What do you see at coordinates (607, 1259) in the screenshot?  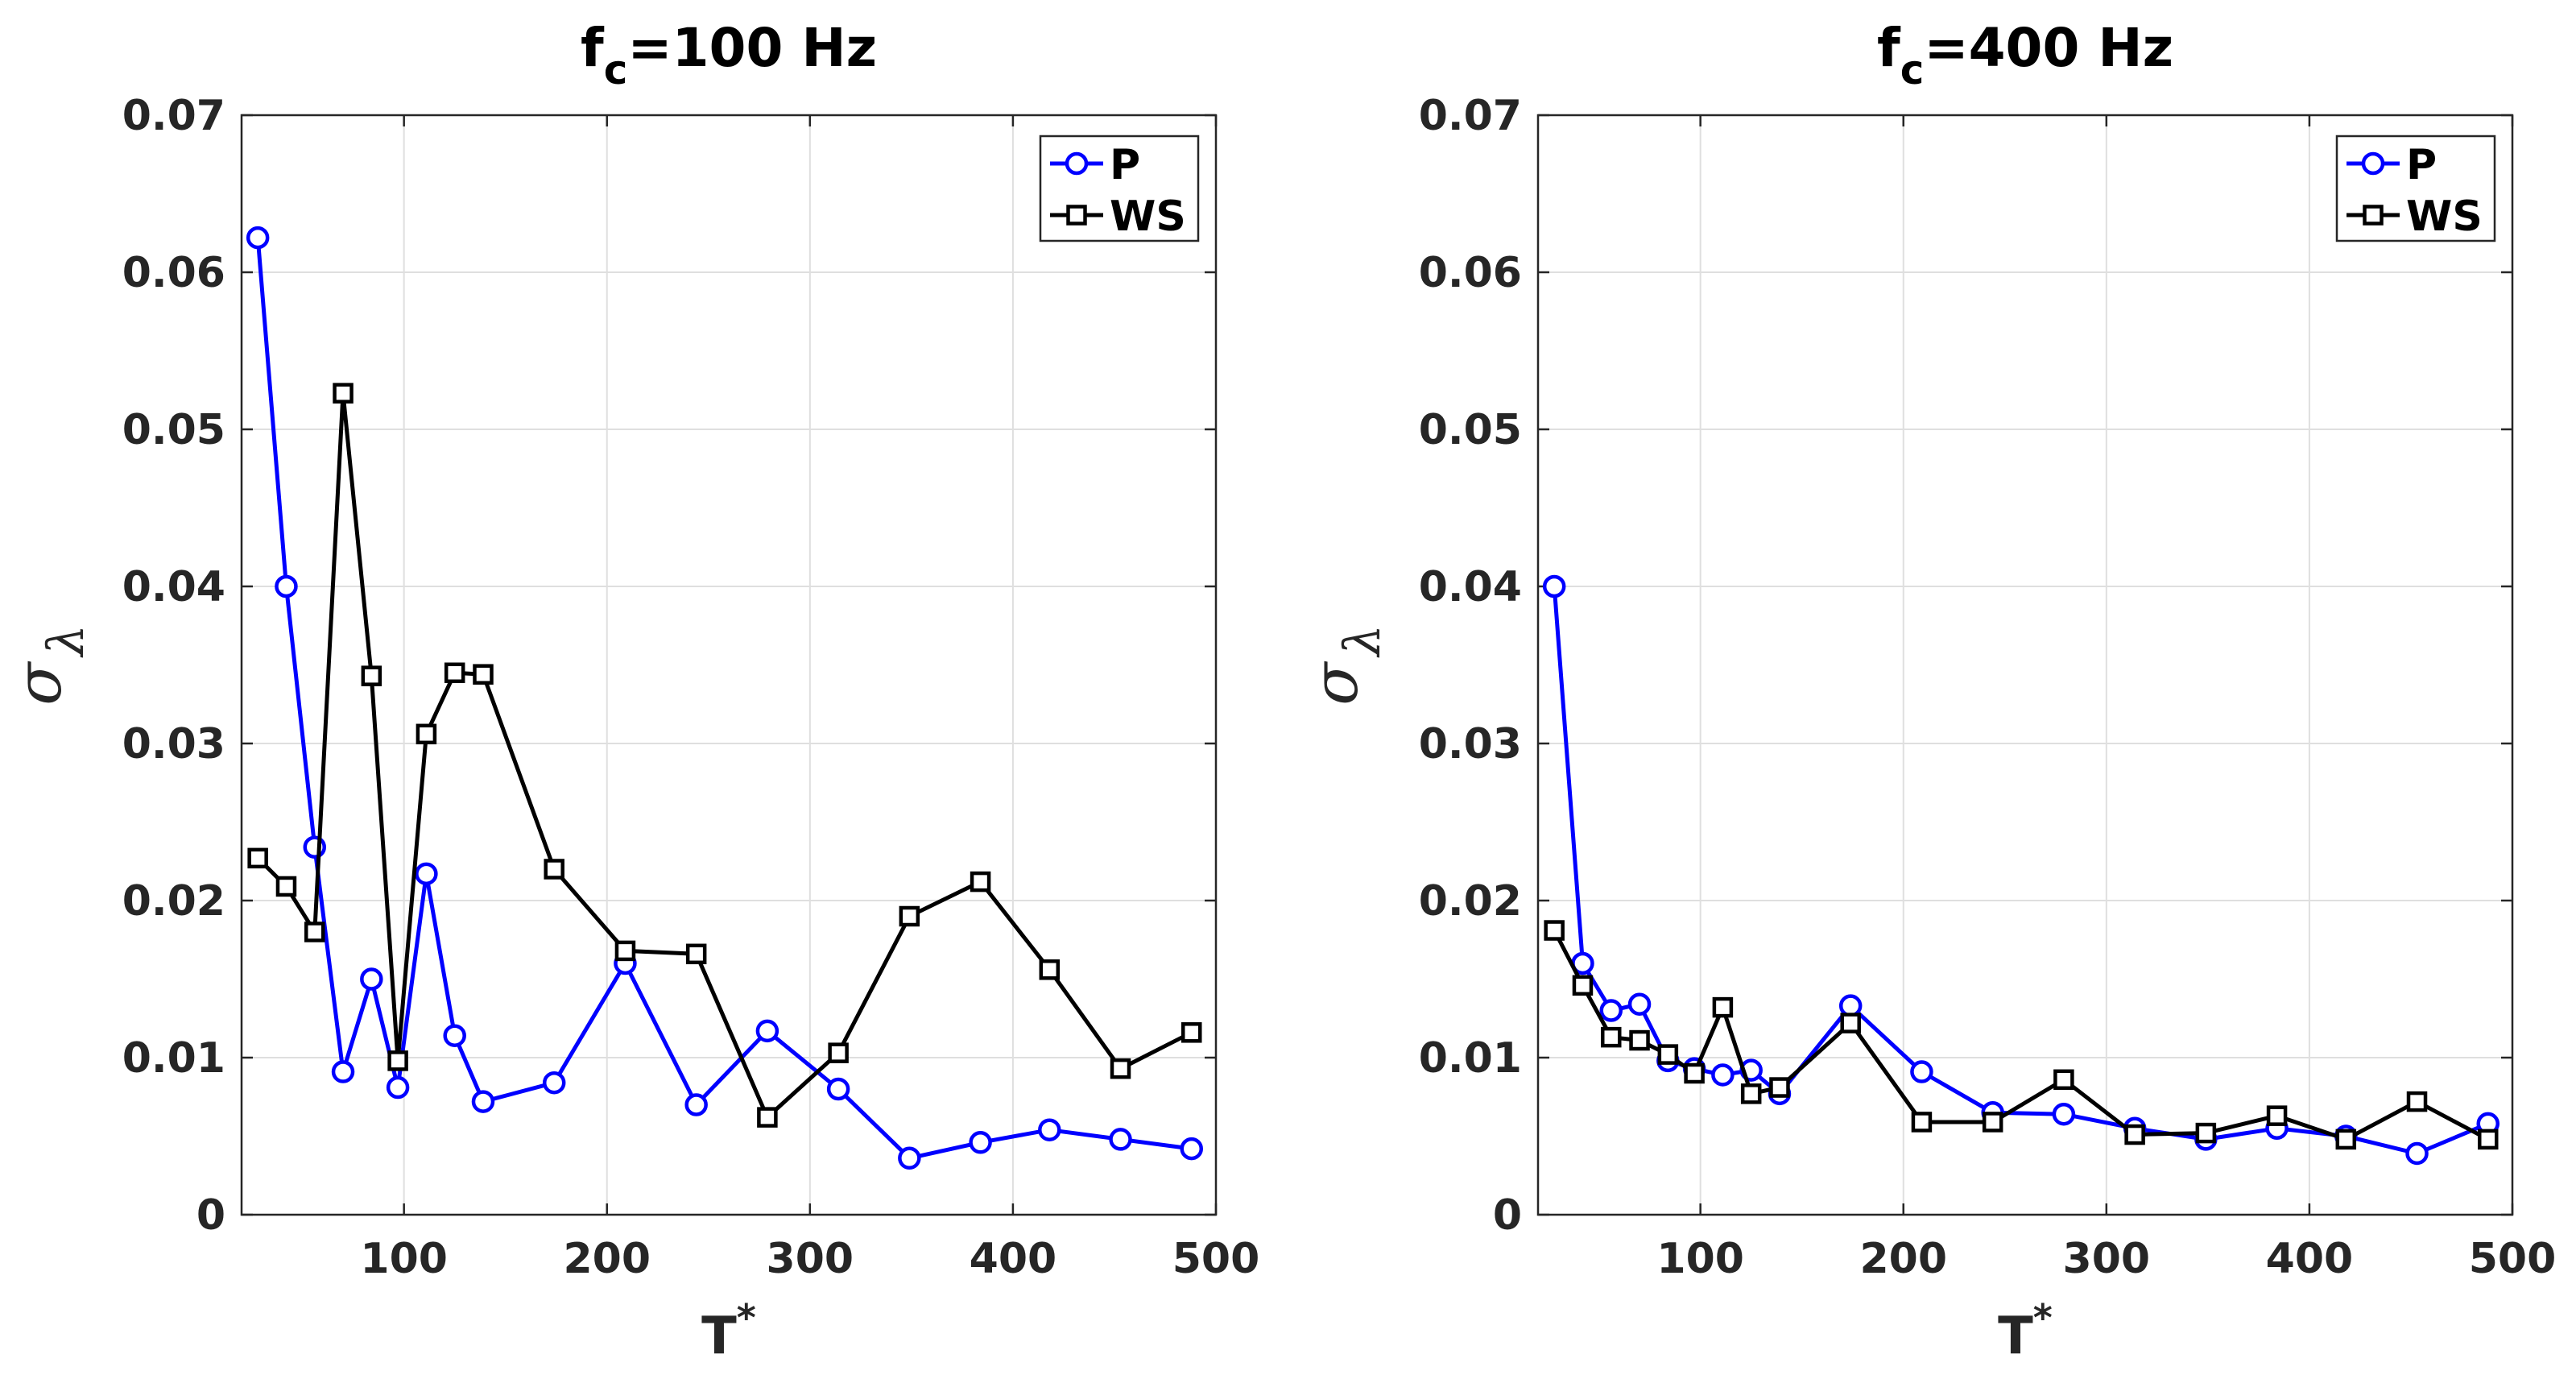 I see `x-tick-label: 200` at bounding box center [607, 1259].